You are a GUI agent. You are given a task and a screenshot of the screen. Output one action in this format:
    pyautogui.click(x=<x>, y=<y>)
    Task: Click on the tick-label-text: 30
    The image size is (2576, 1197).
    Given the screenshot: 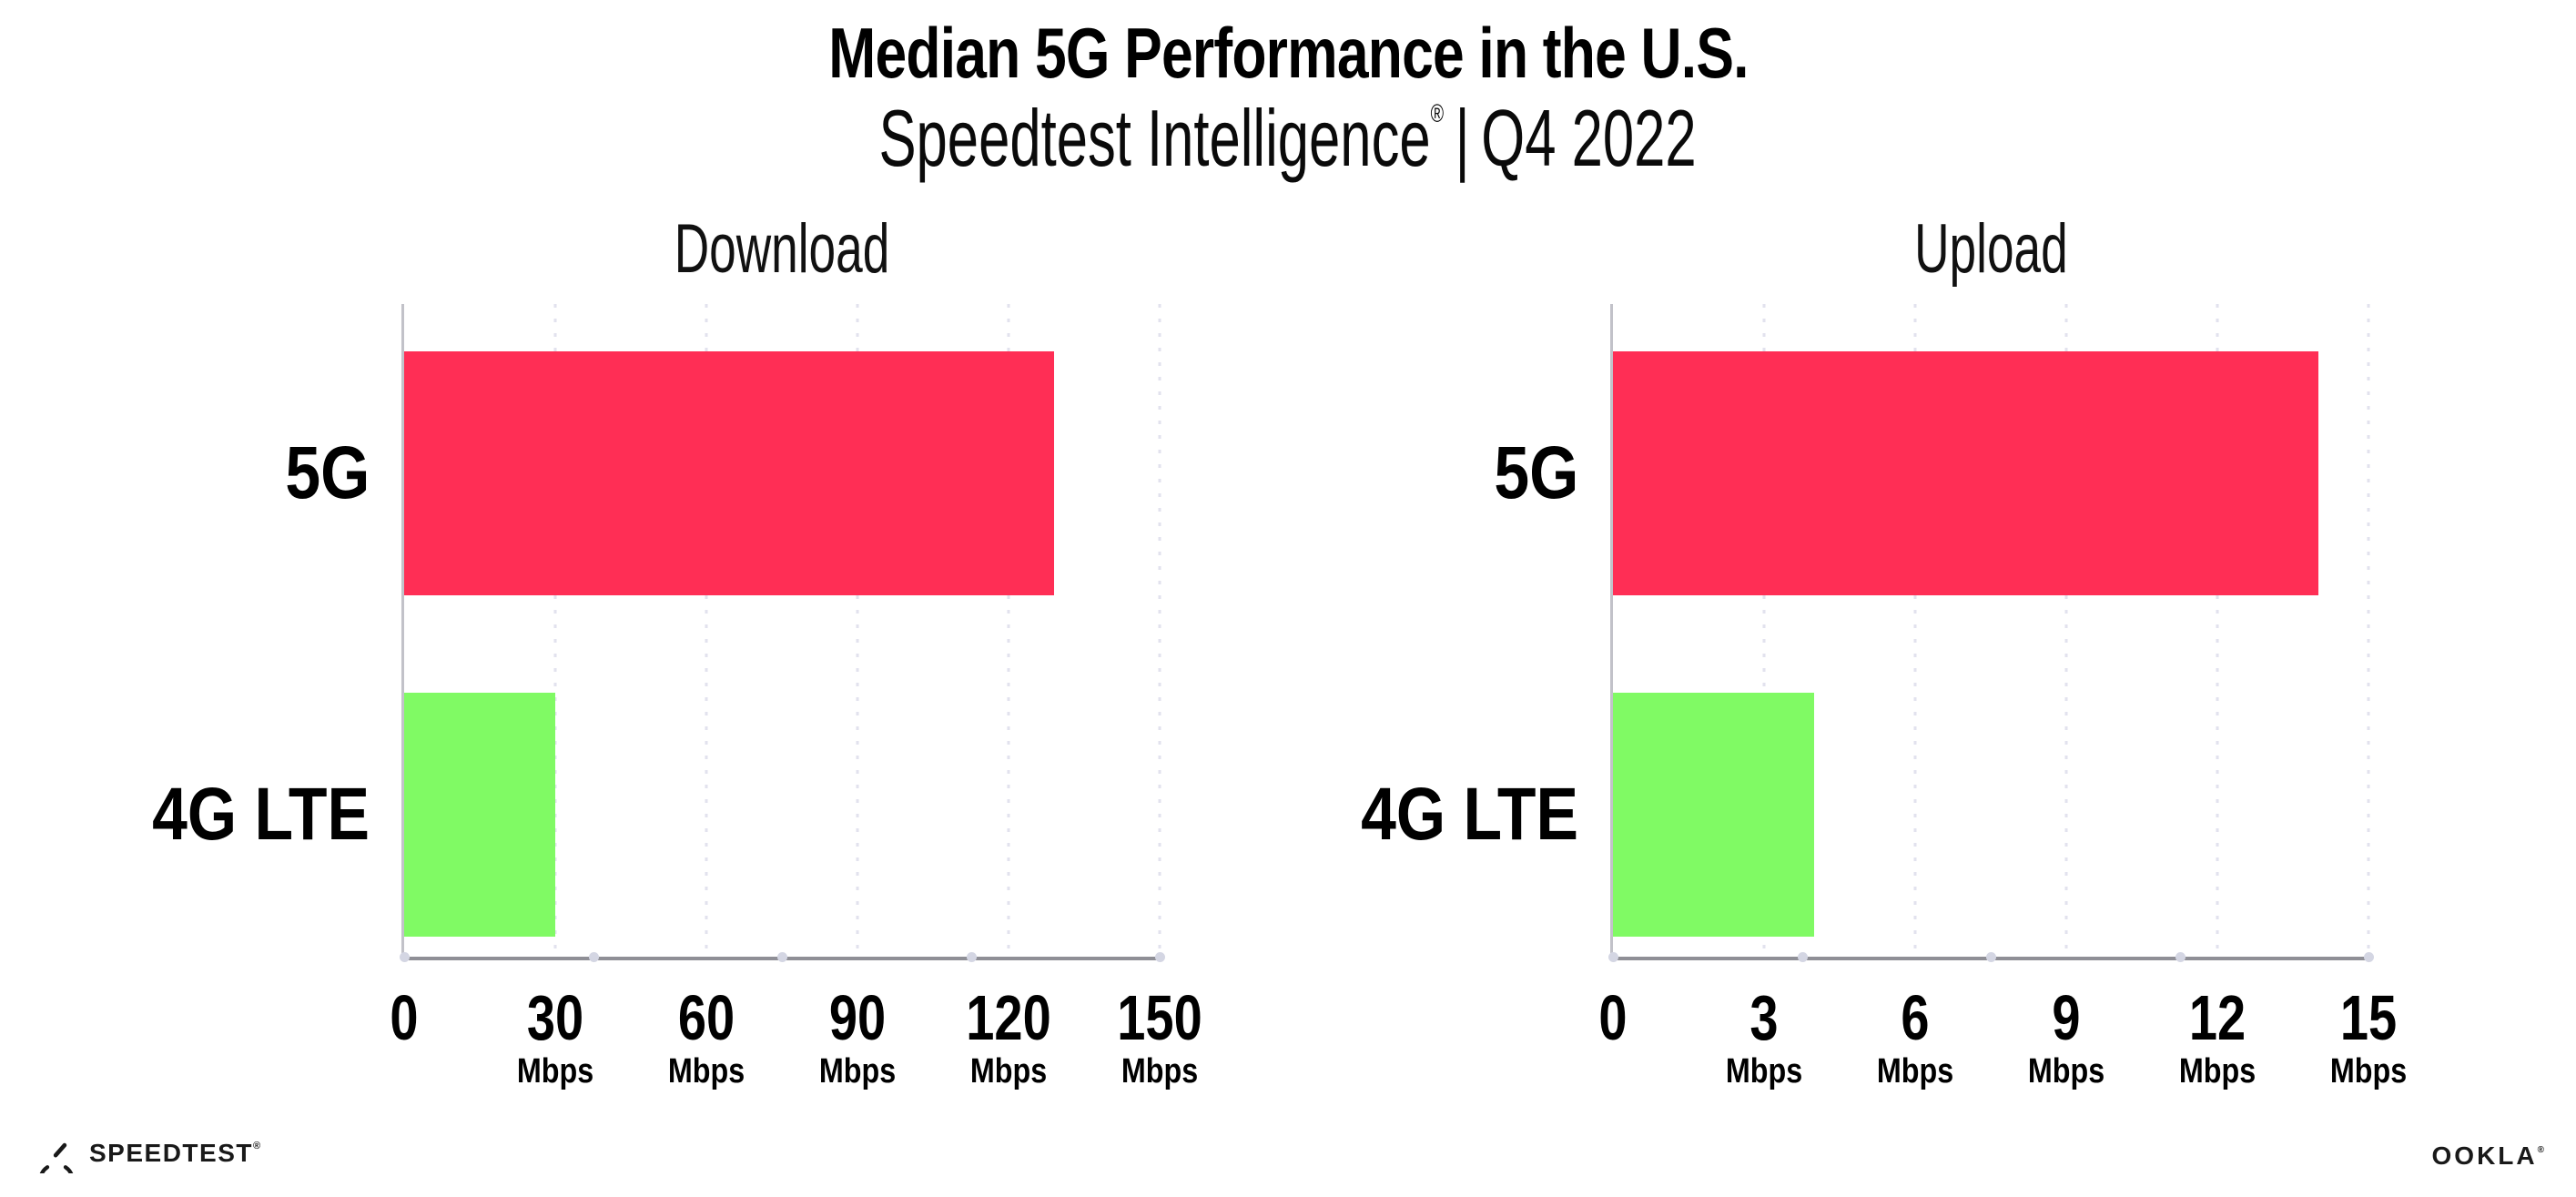 What is the action you would take?
    pyautogui.click(x=555, y=1018)
    